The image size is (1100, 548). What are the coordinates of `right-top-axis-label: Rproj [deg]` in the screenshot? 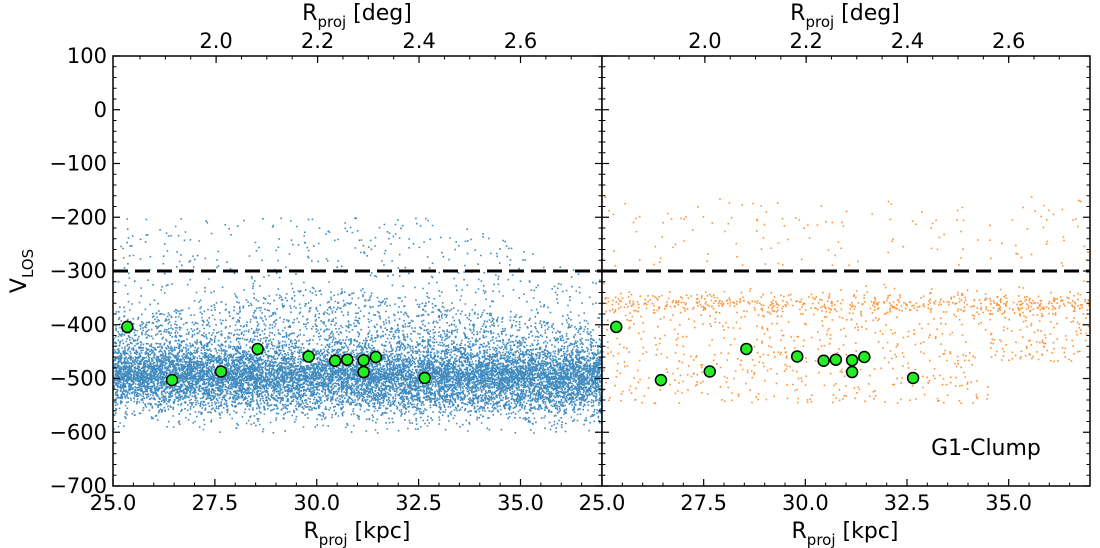 It's located at (845, 16).